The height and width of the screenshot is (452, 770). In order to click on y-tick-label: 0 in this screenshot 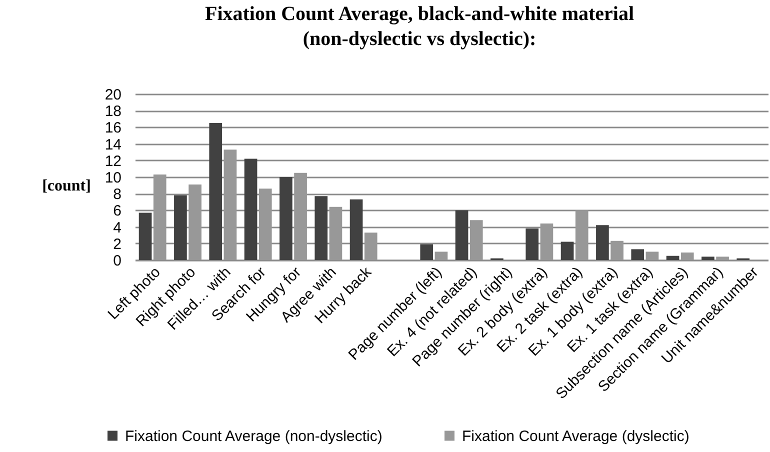, I will do `click(117, 261)`.